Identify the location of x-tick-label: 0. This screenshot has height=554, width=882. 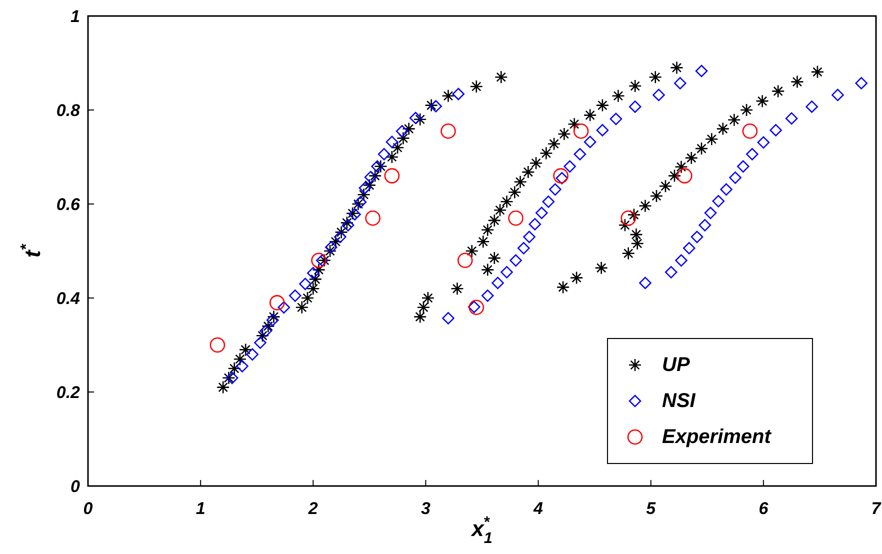
(88, 508).